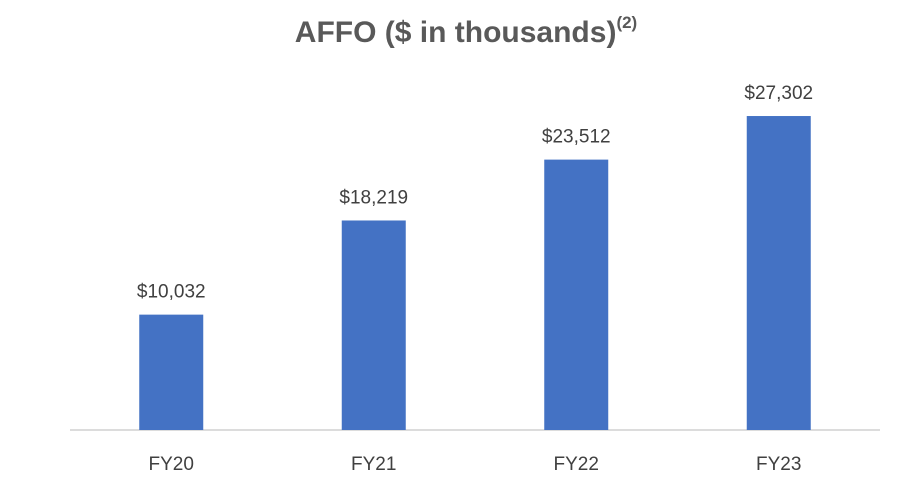  What do you see at coordinates (576, 137) in the screenshot?
I see `value-label: $23,512` at bounding box center [576, 137].